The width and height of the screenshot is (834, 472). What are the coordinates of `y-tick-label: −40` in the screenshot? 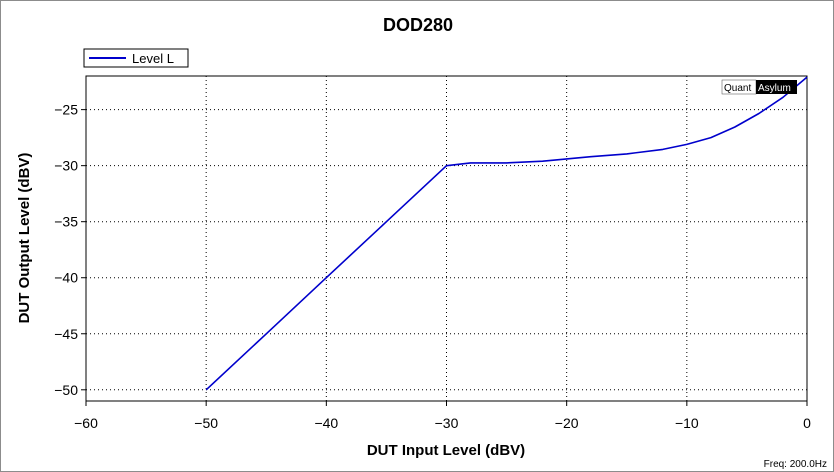 It's located at (66, 278).